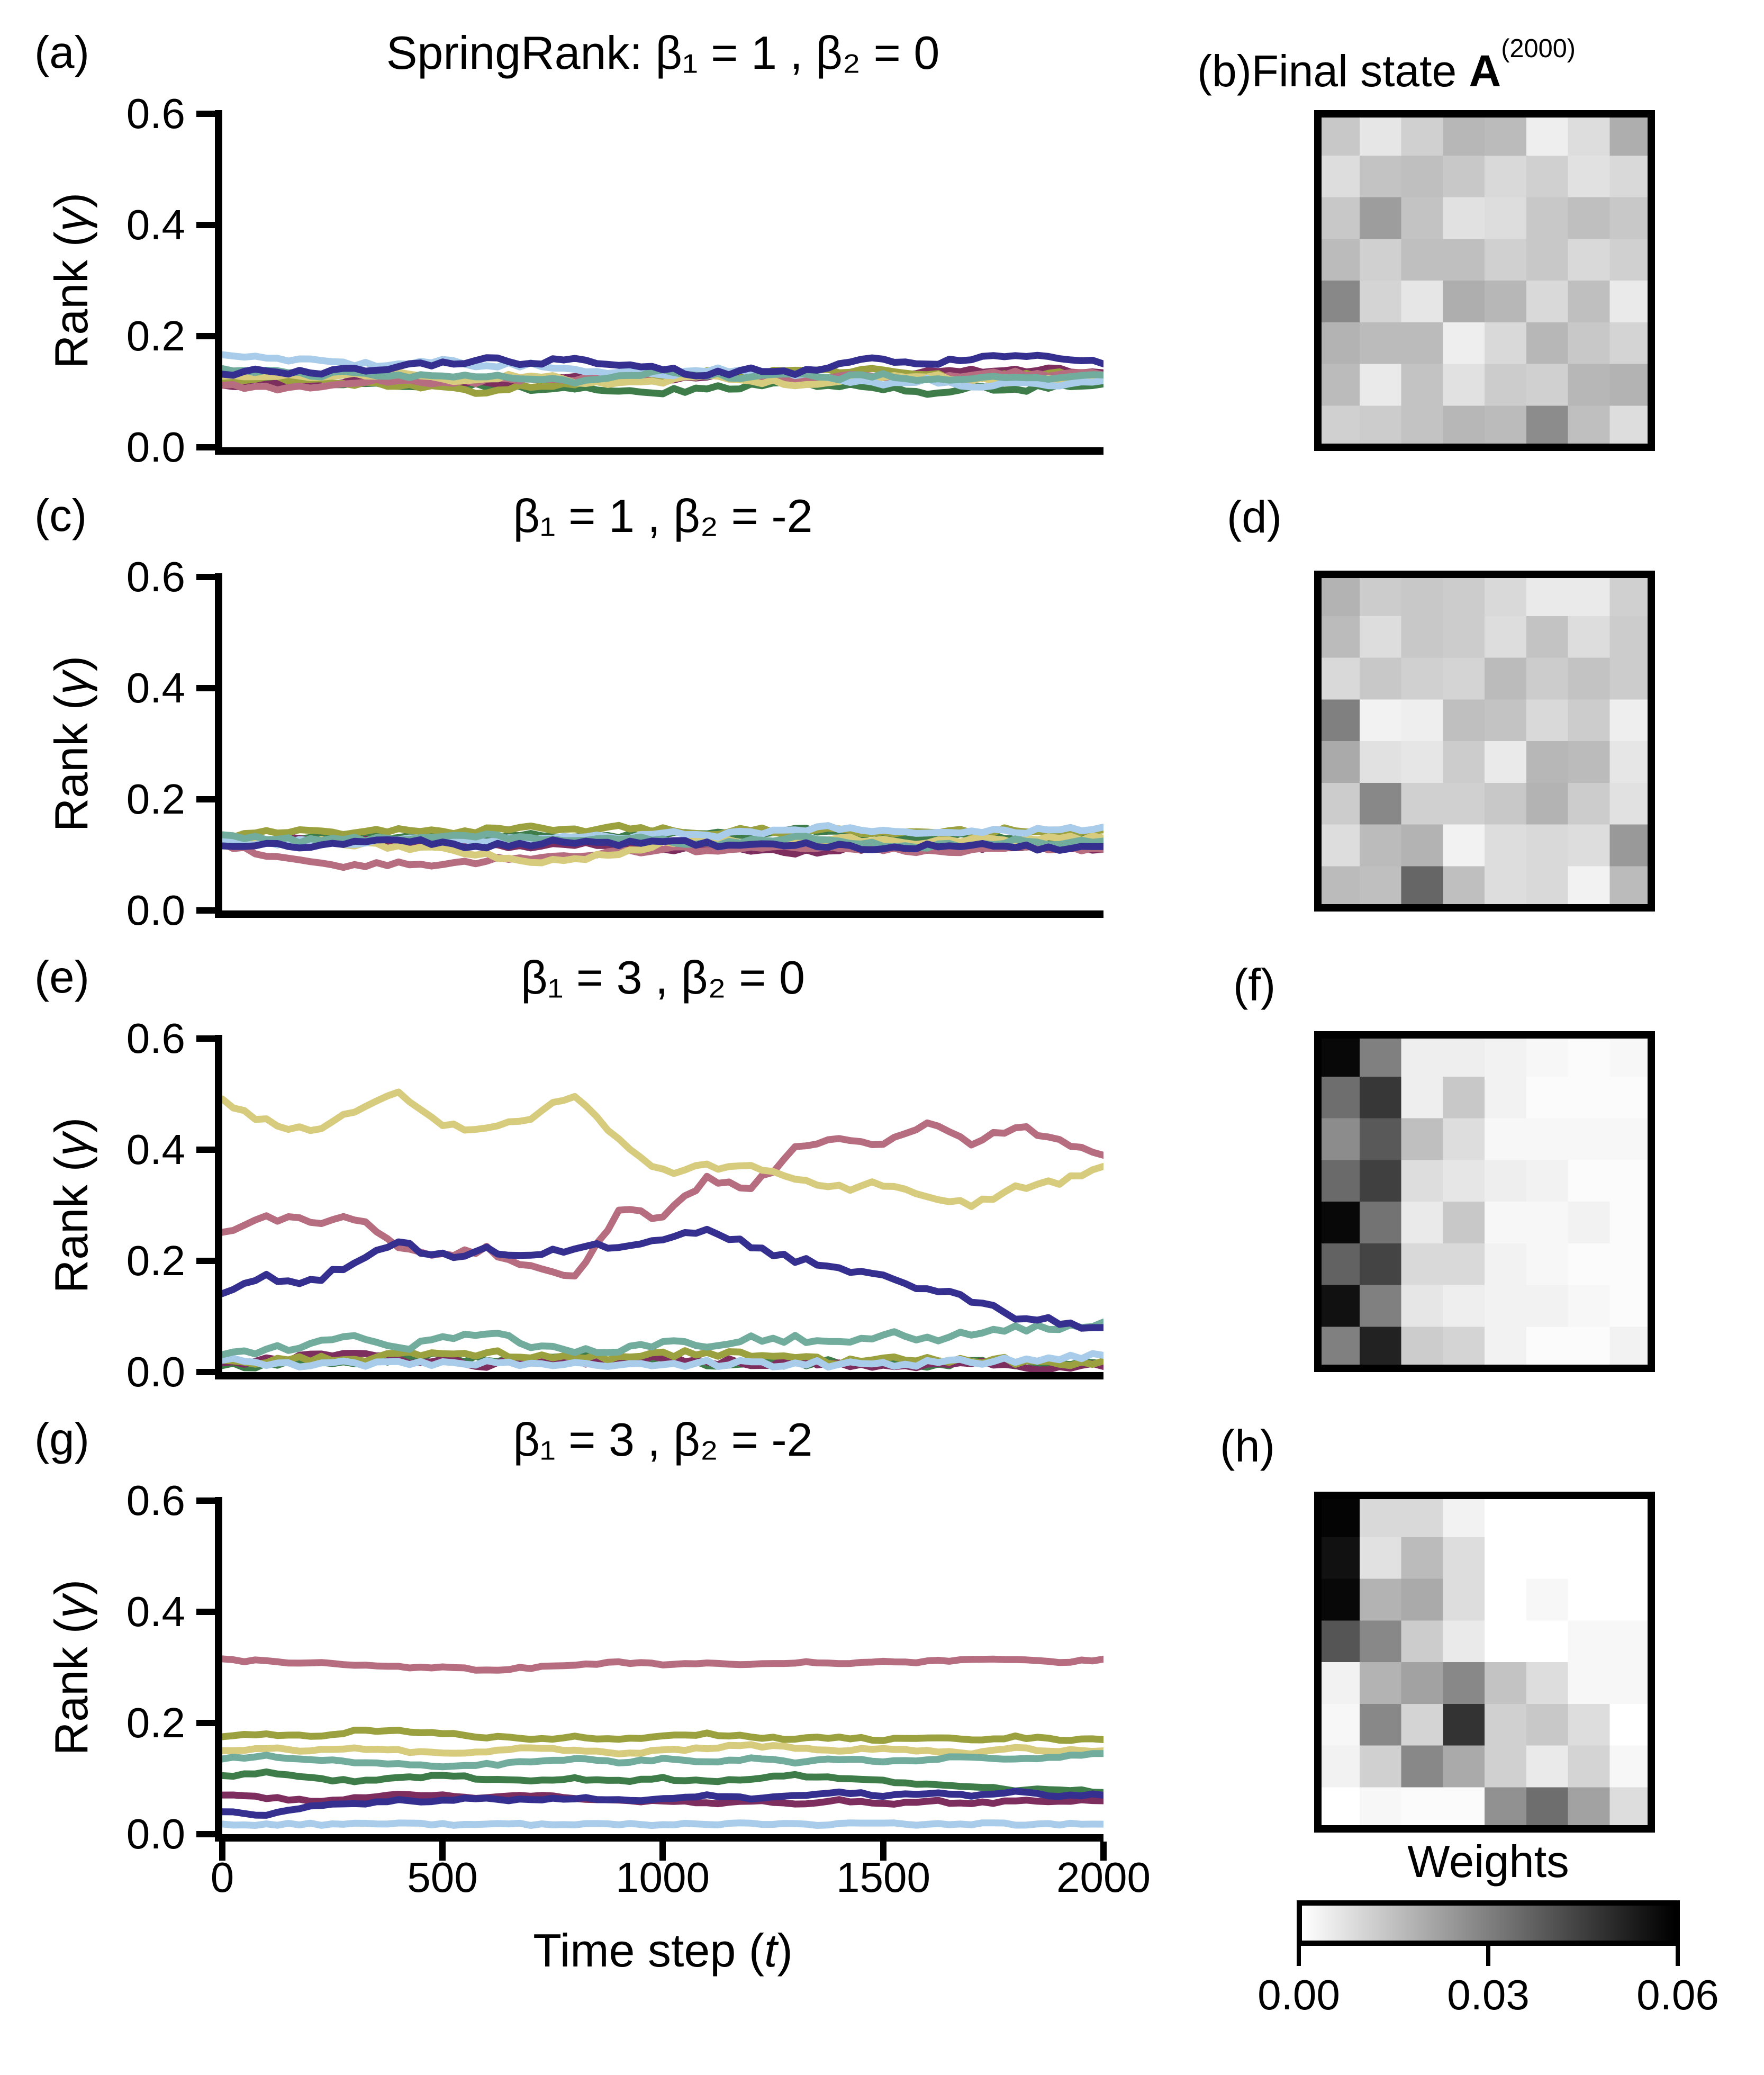  Describe the element at coordinates (1254, 517) in the screenshot. I see `panel-d-label: (d)` at that location.